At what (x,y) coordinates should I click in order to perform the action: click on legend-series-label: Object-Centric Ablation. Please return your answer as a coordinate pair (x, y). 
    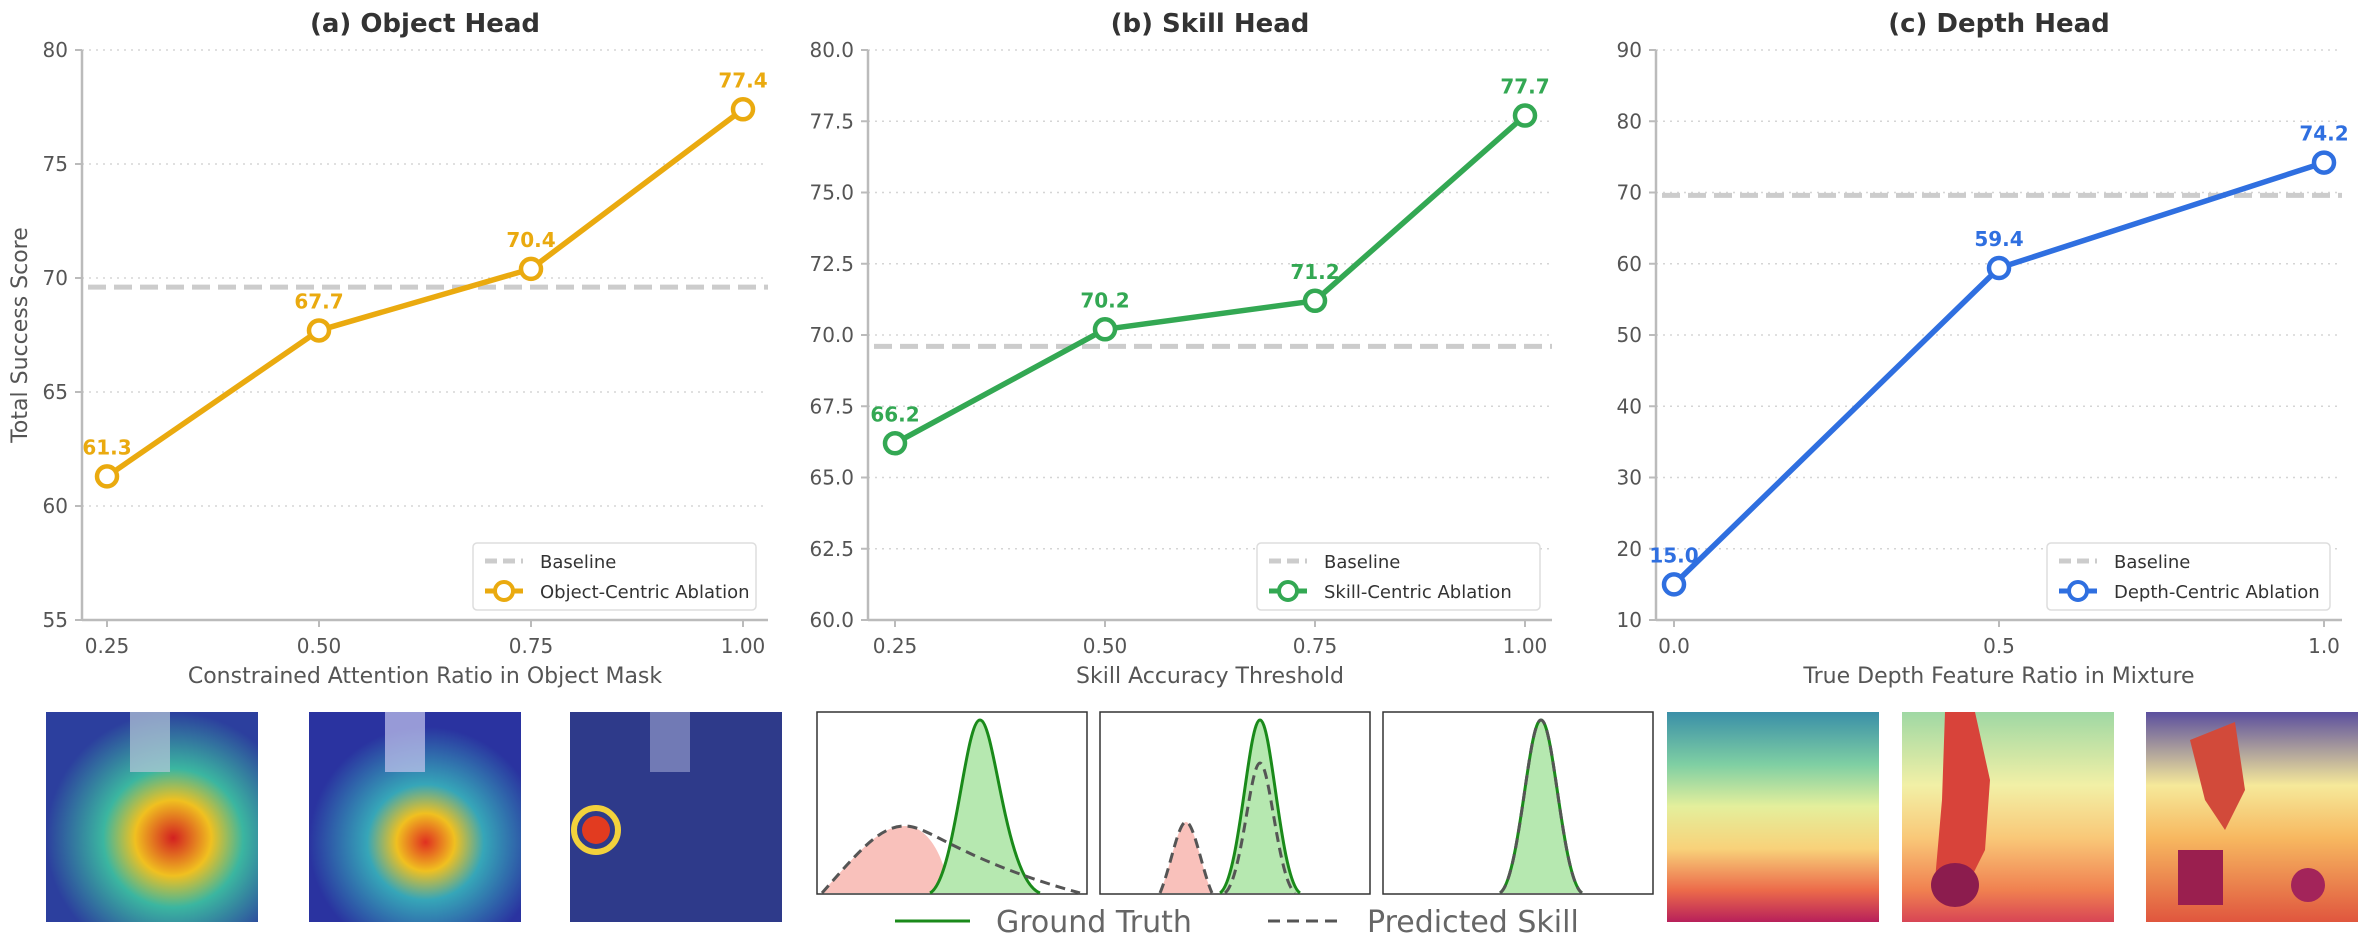
    Looking at the image, I should click on (645, 592).